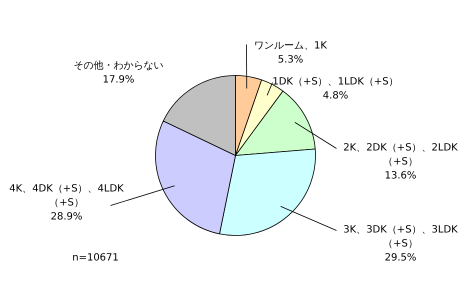  What do you see at coordinates (400, 176) in the screenshot?
I see `data-label: 13.6%` at bounding box center [400, 176].